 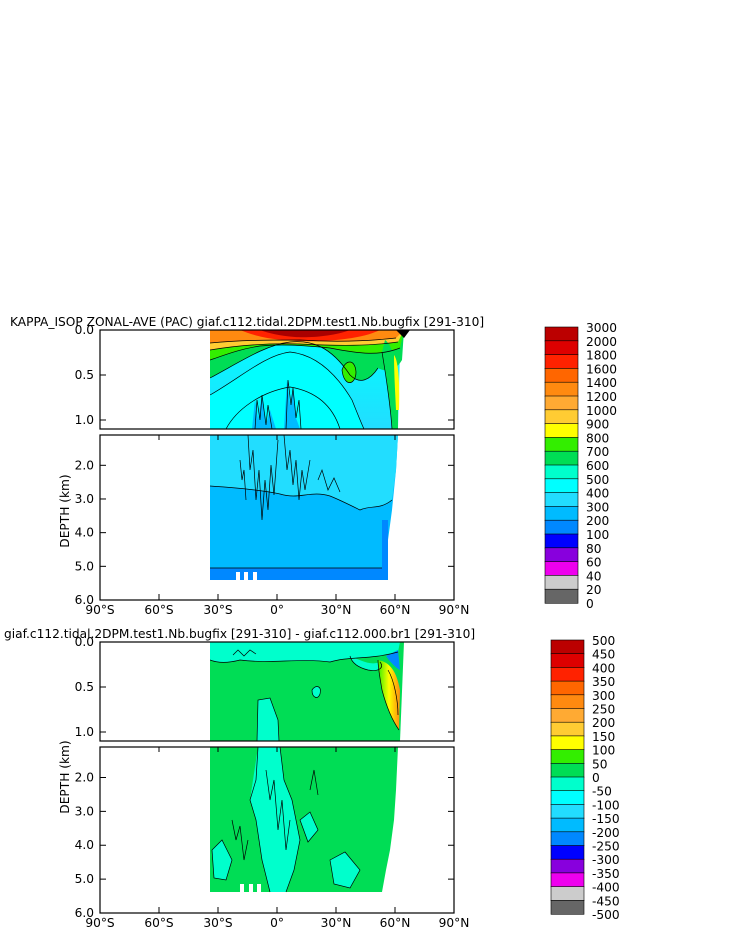 What do you see at coordinates (600, 764) in the screenshot?
I see `colorbar-label: 50` at bounding box center [600, 764].